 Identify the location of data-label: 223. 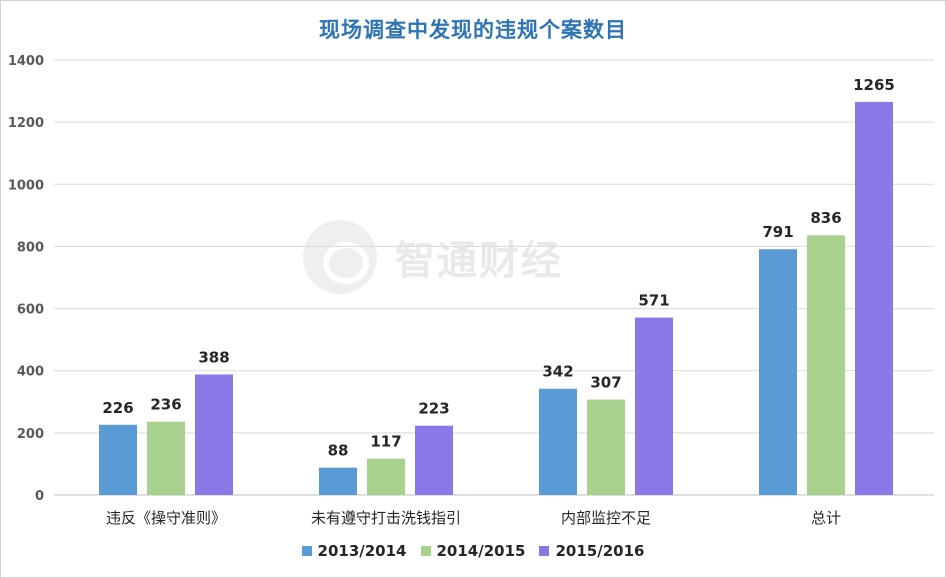
(433, 409).